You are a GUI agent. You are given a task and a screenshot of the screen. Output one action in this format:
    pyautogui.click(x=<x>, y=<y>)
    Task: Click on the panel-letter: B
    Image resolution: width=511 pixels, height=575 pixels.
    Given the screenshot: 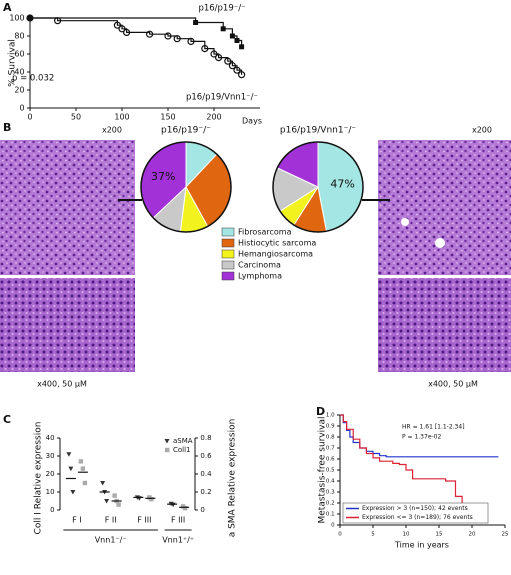 What is the action you would take?
    pyautogui.click(x=7, y=127)
    